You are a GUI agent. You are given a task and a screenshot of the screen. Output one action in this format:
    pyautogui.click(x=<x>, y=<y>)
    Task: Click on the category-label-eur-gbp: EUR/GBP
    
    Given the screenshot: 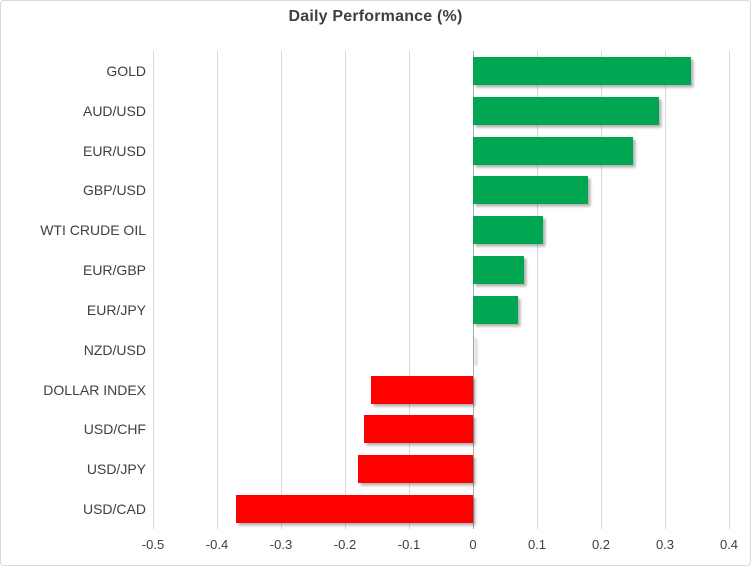 What is the action you would take?
    pyautogui.click(x=114, y=270)
    